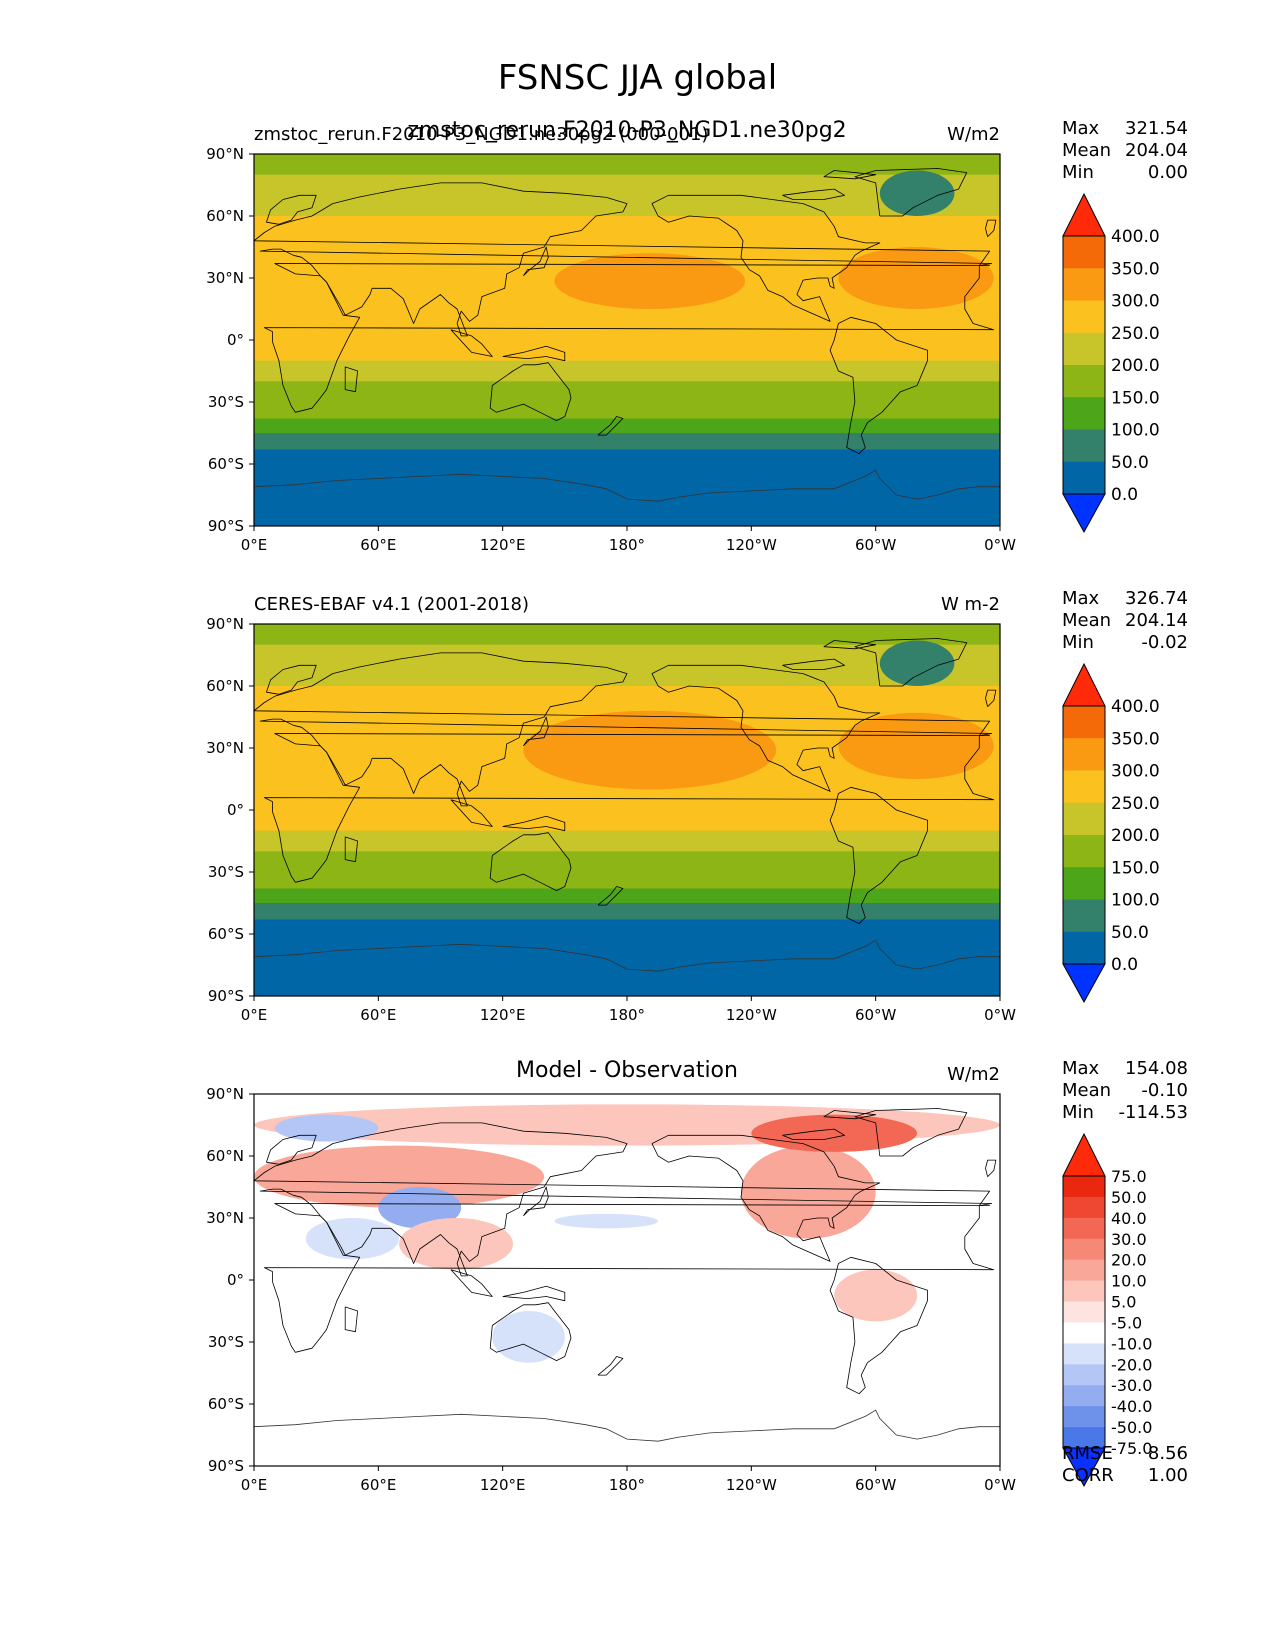 The height and width of the screenshot is (1650, 1275). What do you see at coordinates (1131, 1364) in the screenshot?
I see `colorbar-label: -20.0` at bounding box center [1131, 1364].